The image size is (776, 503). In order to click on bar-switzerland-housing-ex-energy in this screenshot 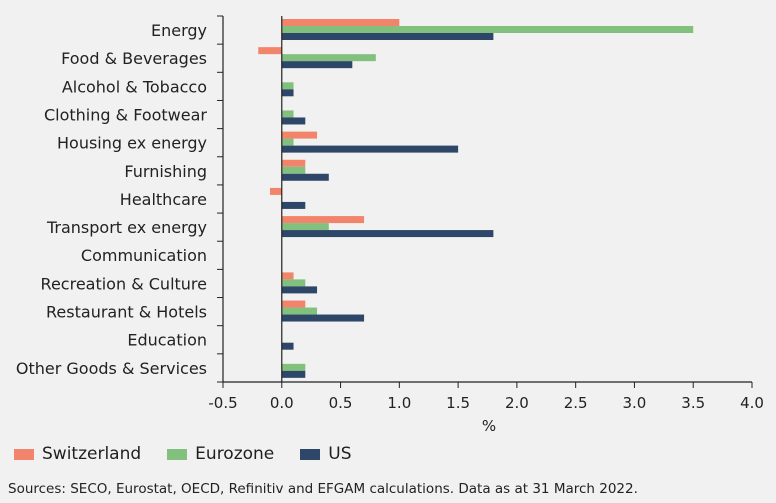, I will do `click(299, 135)`.